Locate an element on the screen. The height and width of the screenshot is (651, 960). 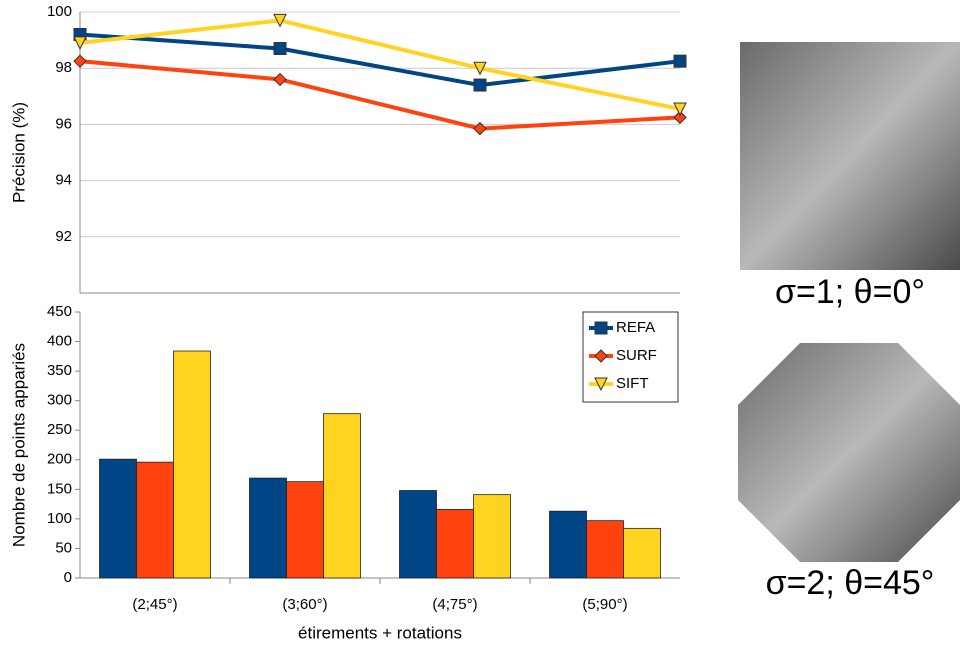
x-axis-label: étirements + rotations is located at coordinates (380, 632).